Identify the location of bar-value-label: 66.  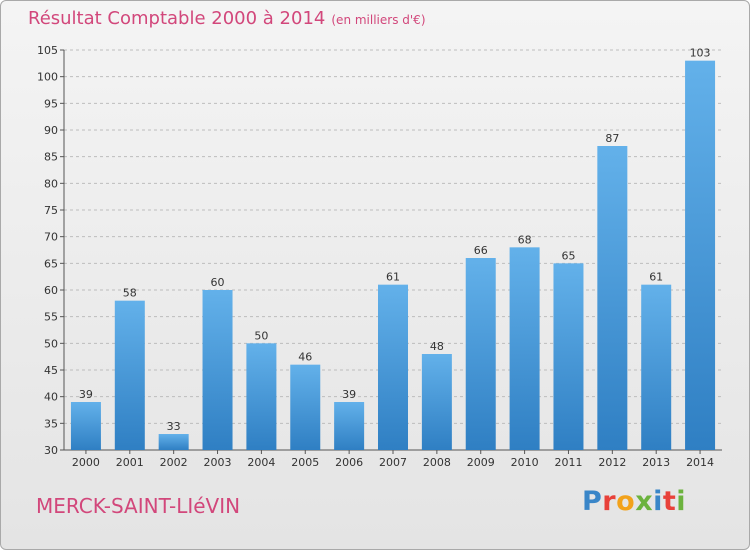
(481, 250).